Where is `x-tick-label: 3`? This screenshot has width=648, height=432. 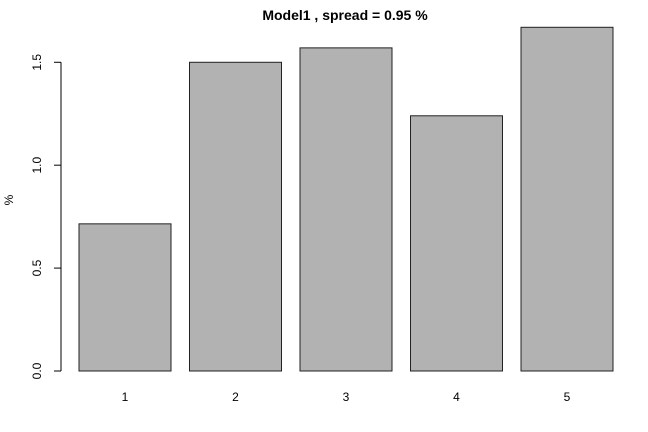 x-tick-label: 3 is located at coordinates (346, 397).